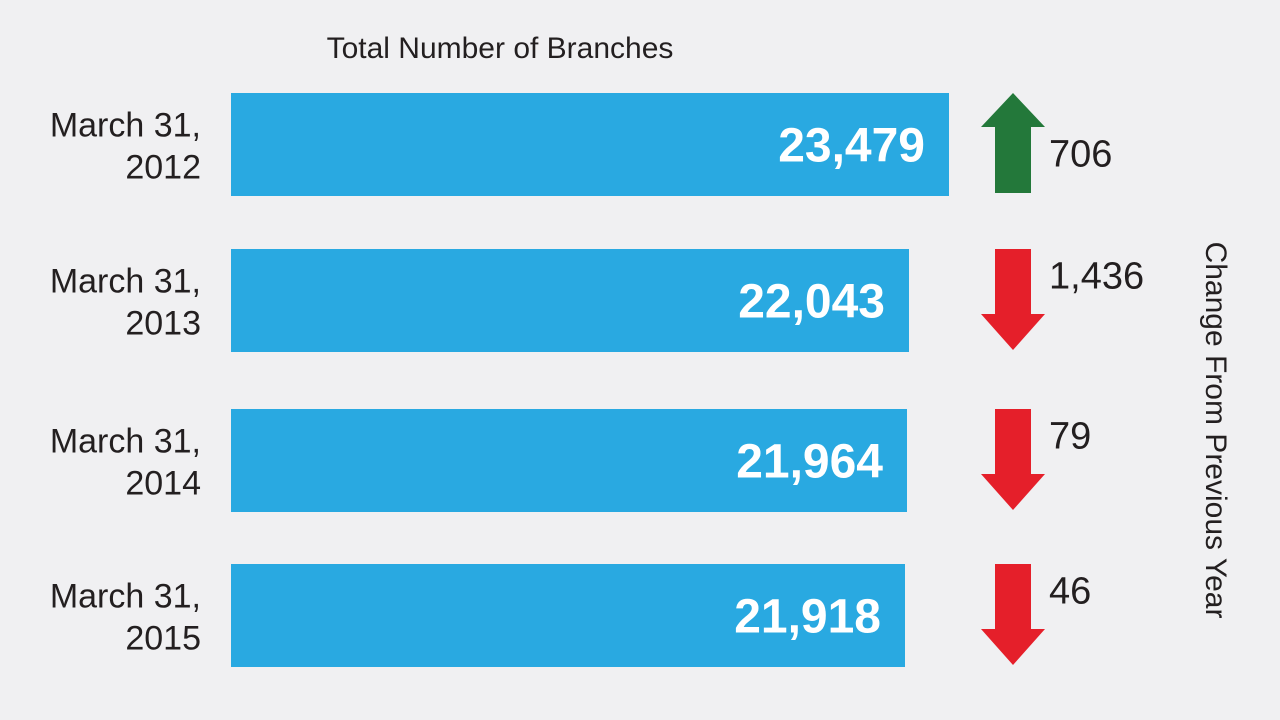 This screenshot has width=1280, height=720. What do you see at coordinates (1080, 155) in the screenshot?
I see `change-value-label: 706` at bounding box center [1080, 155].